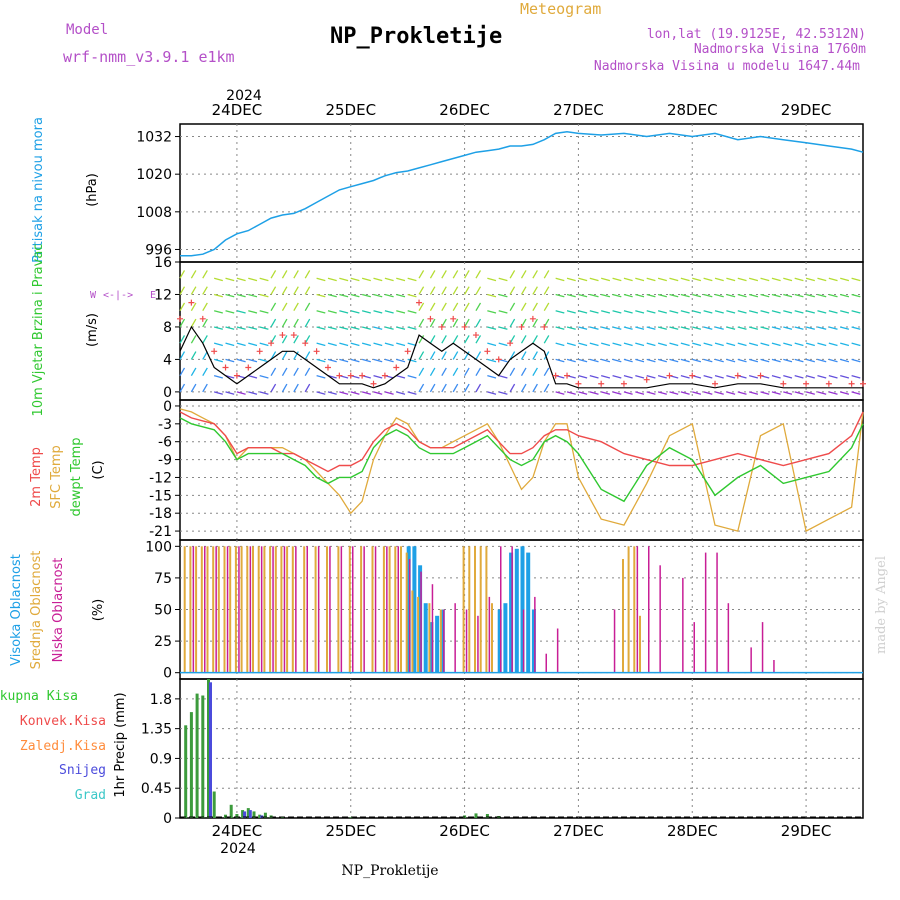 This screenshot has height=900, width=900. What do you see at coordinates (521, 460) in the screenshot?
I see `dewpt-temp-line` at bounding box center [521, 460].